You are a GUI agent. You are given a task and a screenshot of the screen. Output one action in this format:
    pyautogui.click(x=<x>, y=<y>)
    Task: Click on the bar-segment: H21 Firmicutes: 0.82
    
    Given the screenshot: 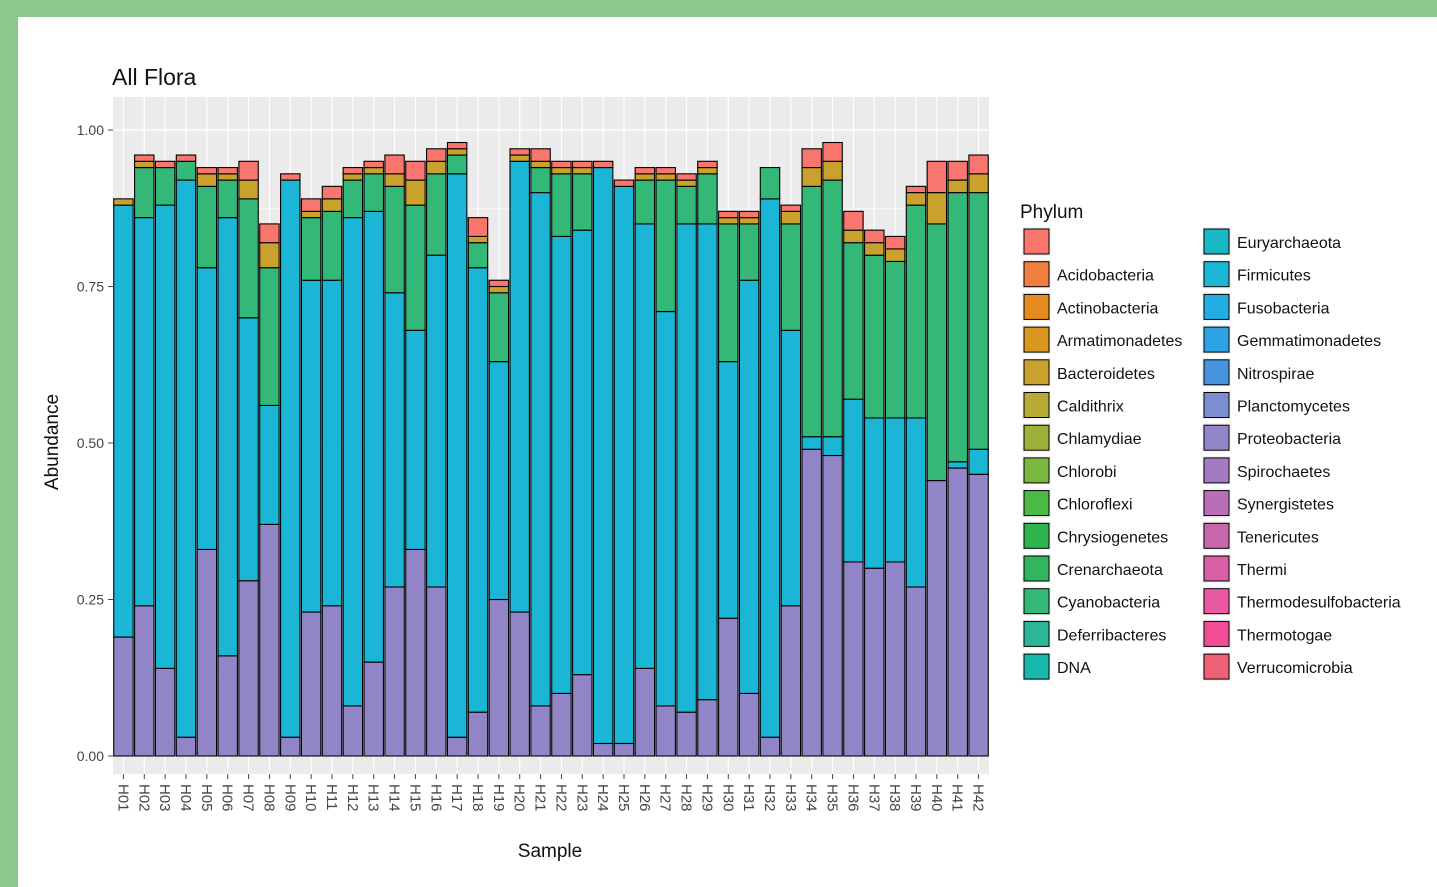 What is the action you would take?
    pyautogui.click(x=540, y=449)
    